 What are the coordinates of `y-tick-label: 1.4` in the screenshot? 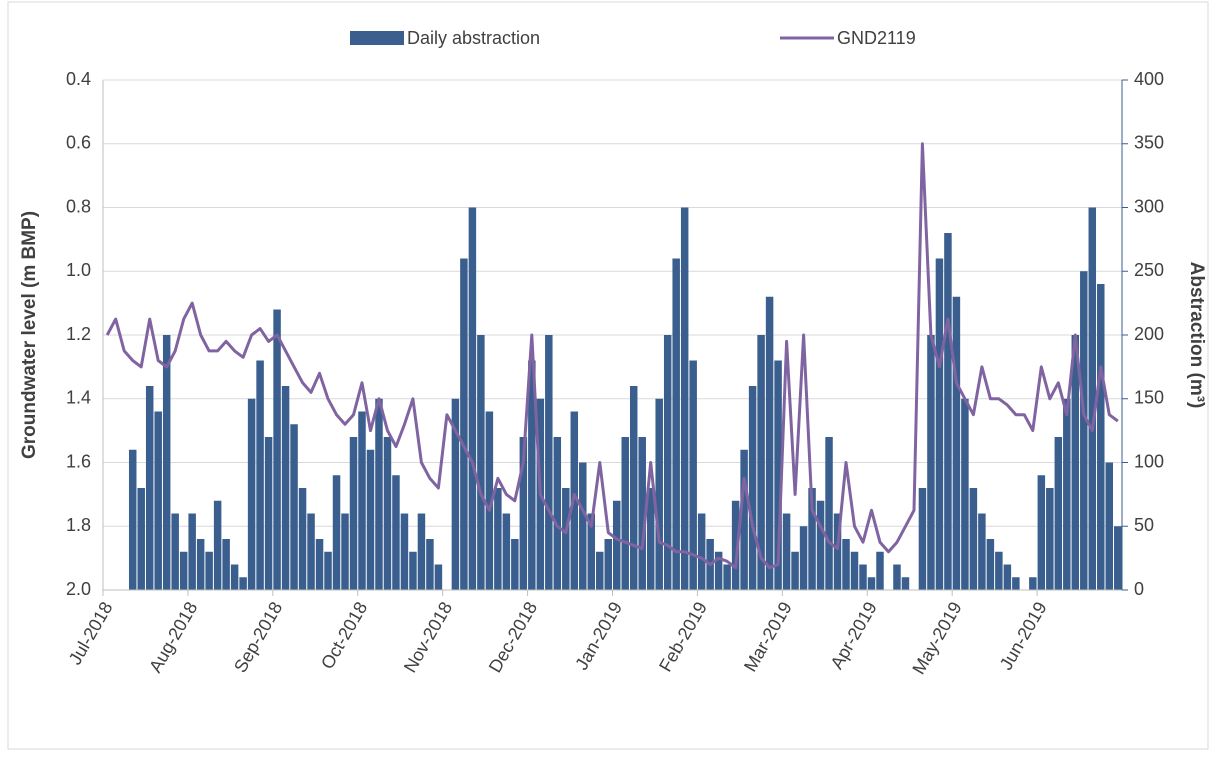 It's located at (78, 398).